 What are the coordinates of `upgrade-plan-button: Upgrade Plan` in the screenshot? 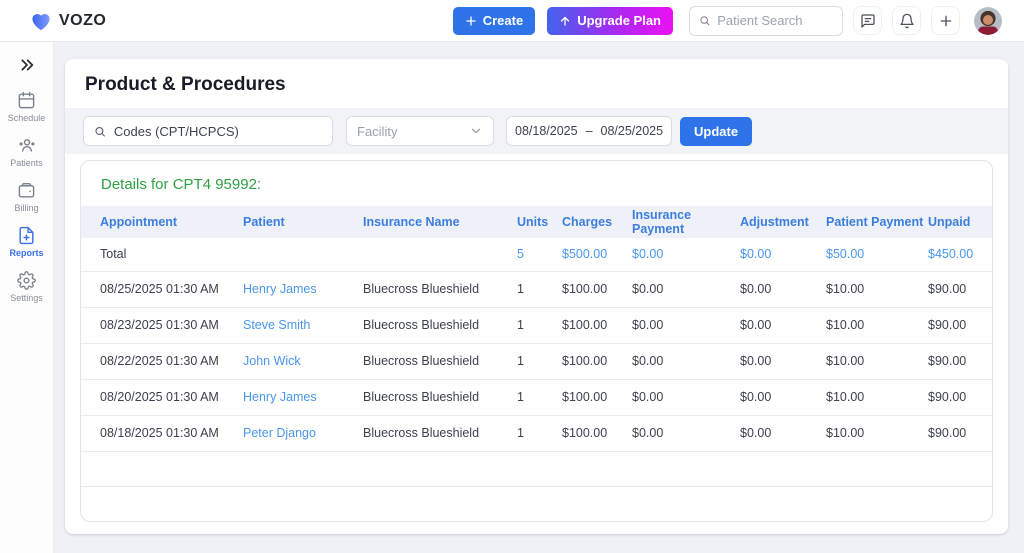 It's located at (610, 20).